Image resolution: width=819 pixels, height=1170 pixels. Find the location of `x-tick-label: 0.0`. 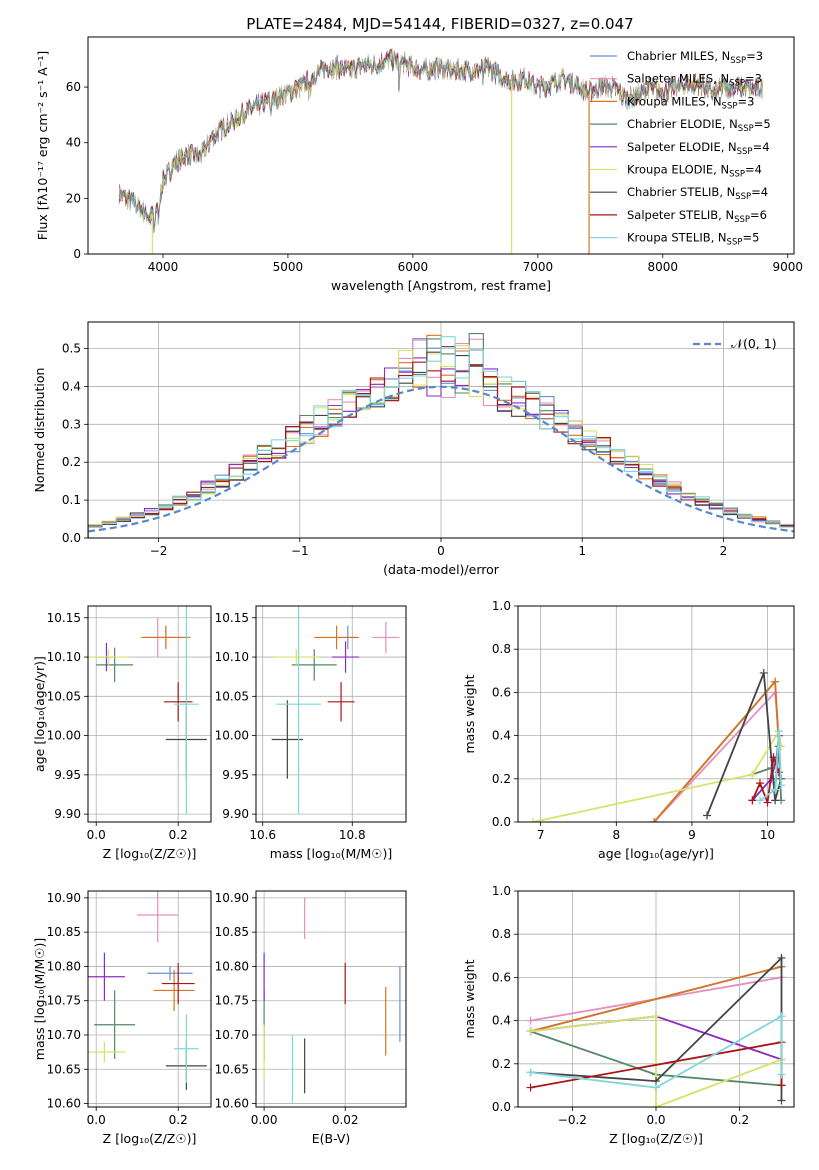

x-tick-label: 0.0 is located at coordinates (96, 835).